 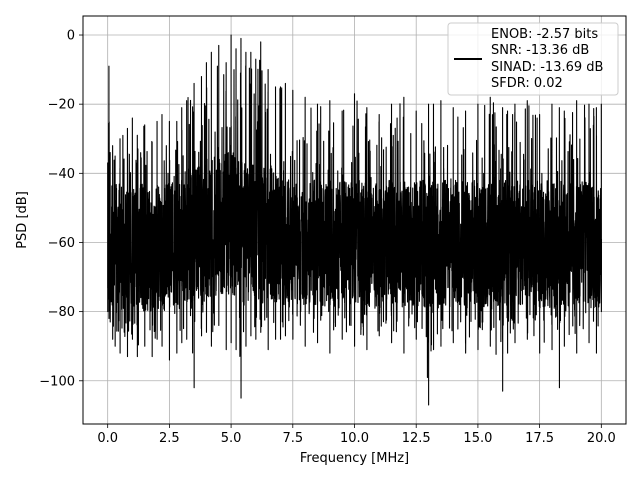 I want to click on legend-box, so click(x=533, y=59).